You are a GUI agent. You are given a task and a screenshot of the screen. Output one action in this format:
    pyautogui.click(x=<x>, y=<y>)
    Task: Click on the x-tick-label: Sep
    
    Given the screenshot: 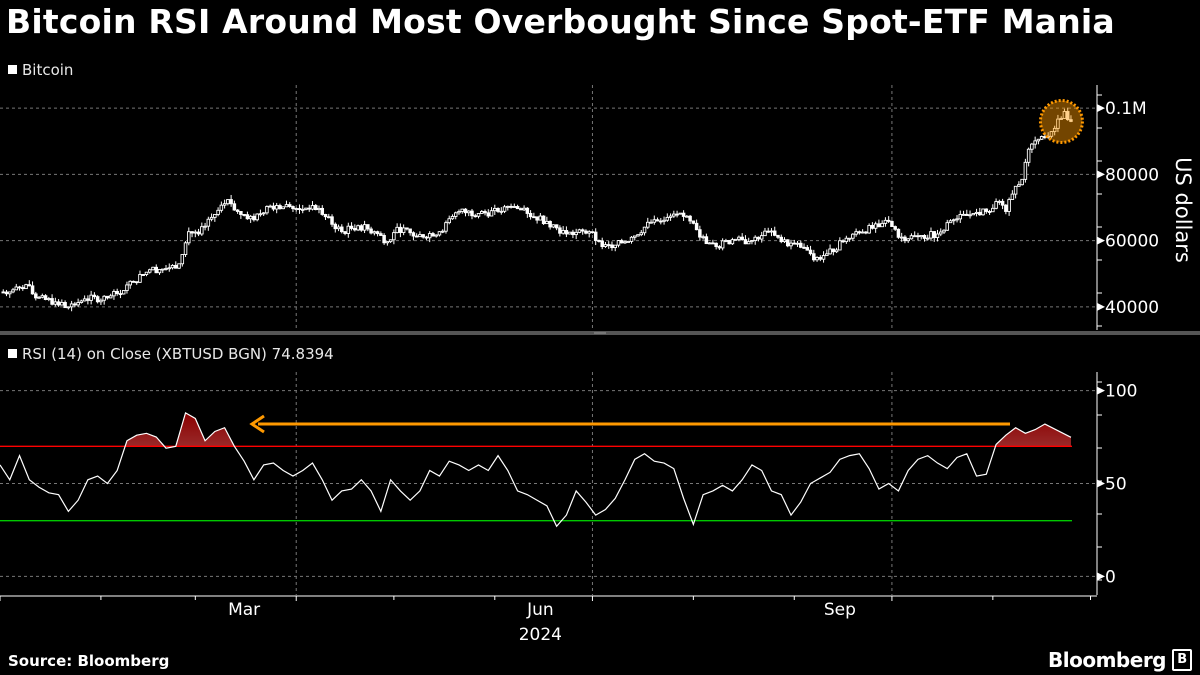 What is the action you would take?
    pyautogui.click(x=840, y=610)
    